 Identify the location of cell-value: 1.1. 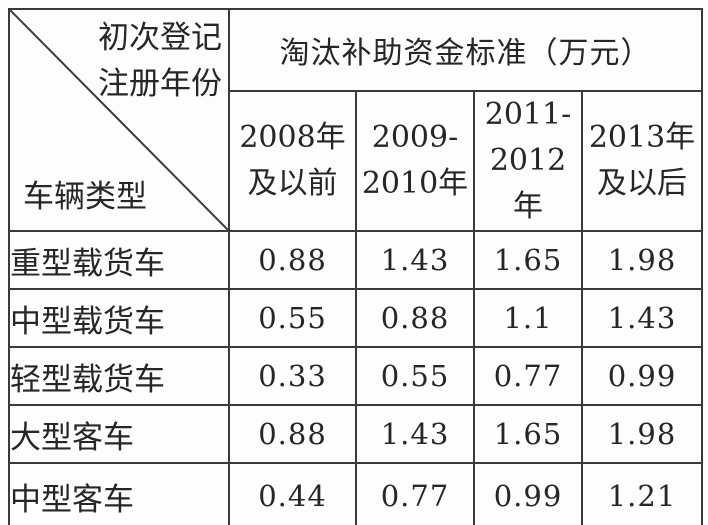
(528, 318).